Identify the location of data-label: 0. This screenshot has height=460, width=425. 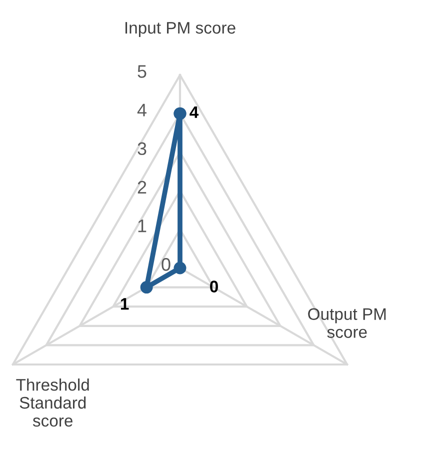
(214, 286).